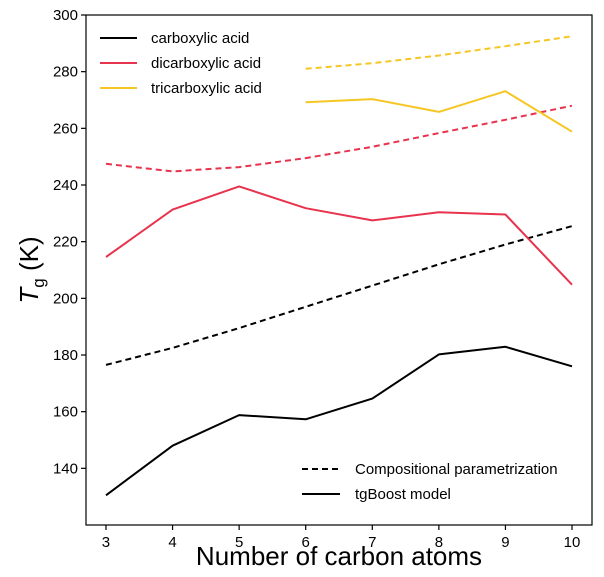 This screenshot has height=577, width=604. I want to click on y-axis-title: Tg (K), so click(31, 269).